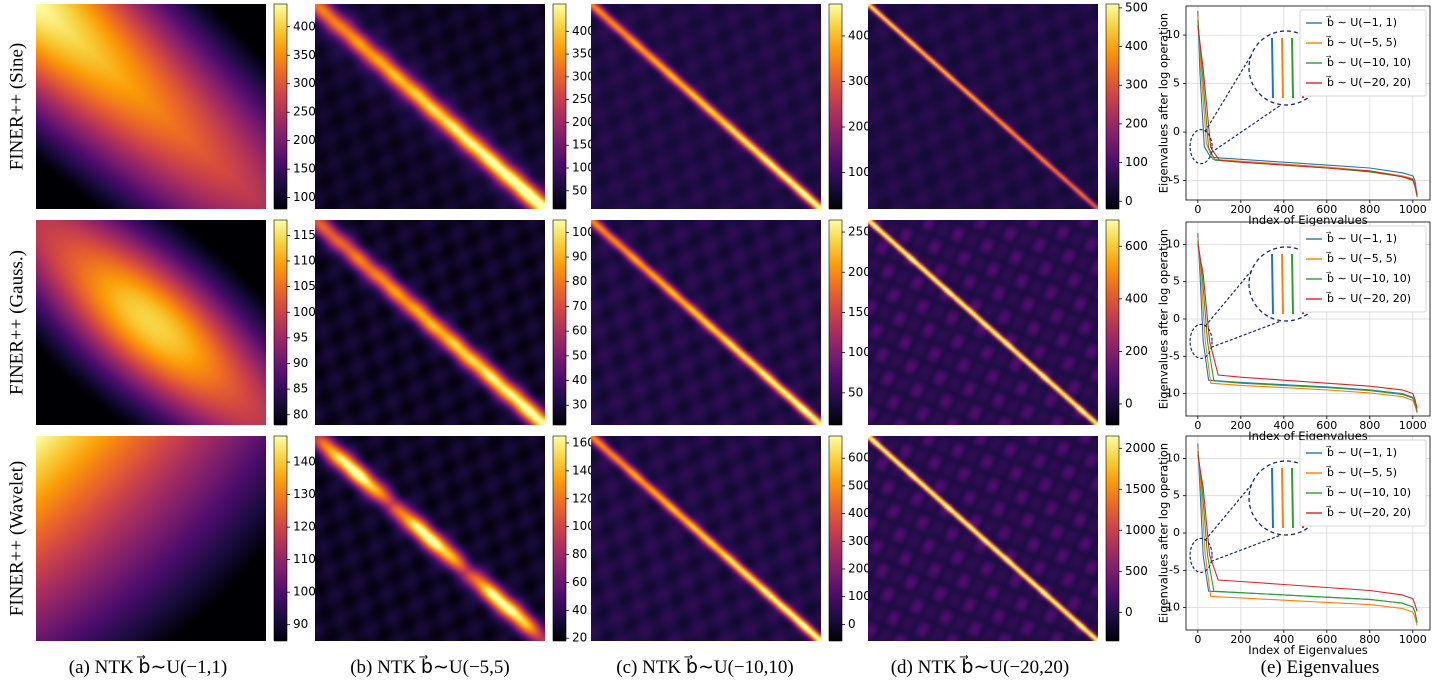 This screenshot has height=690, width=1434. What do you see at coordinates (304, 261) in the screenshot?
I see `colorbar-tick-label: 110` at bounding box center [304, 261].